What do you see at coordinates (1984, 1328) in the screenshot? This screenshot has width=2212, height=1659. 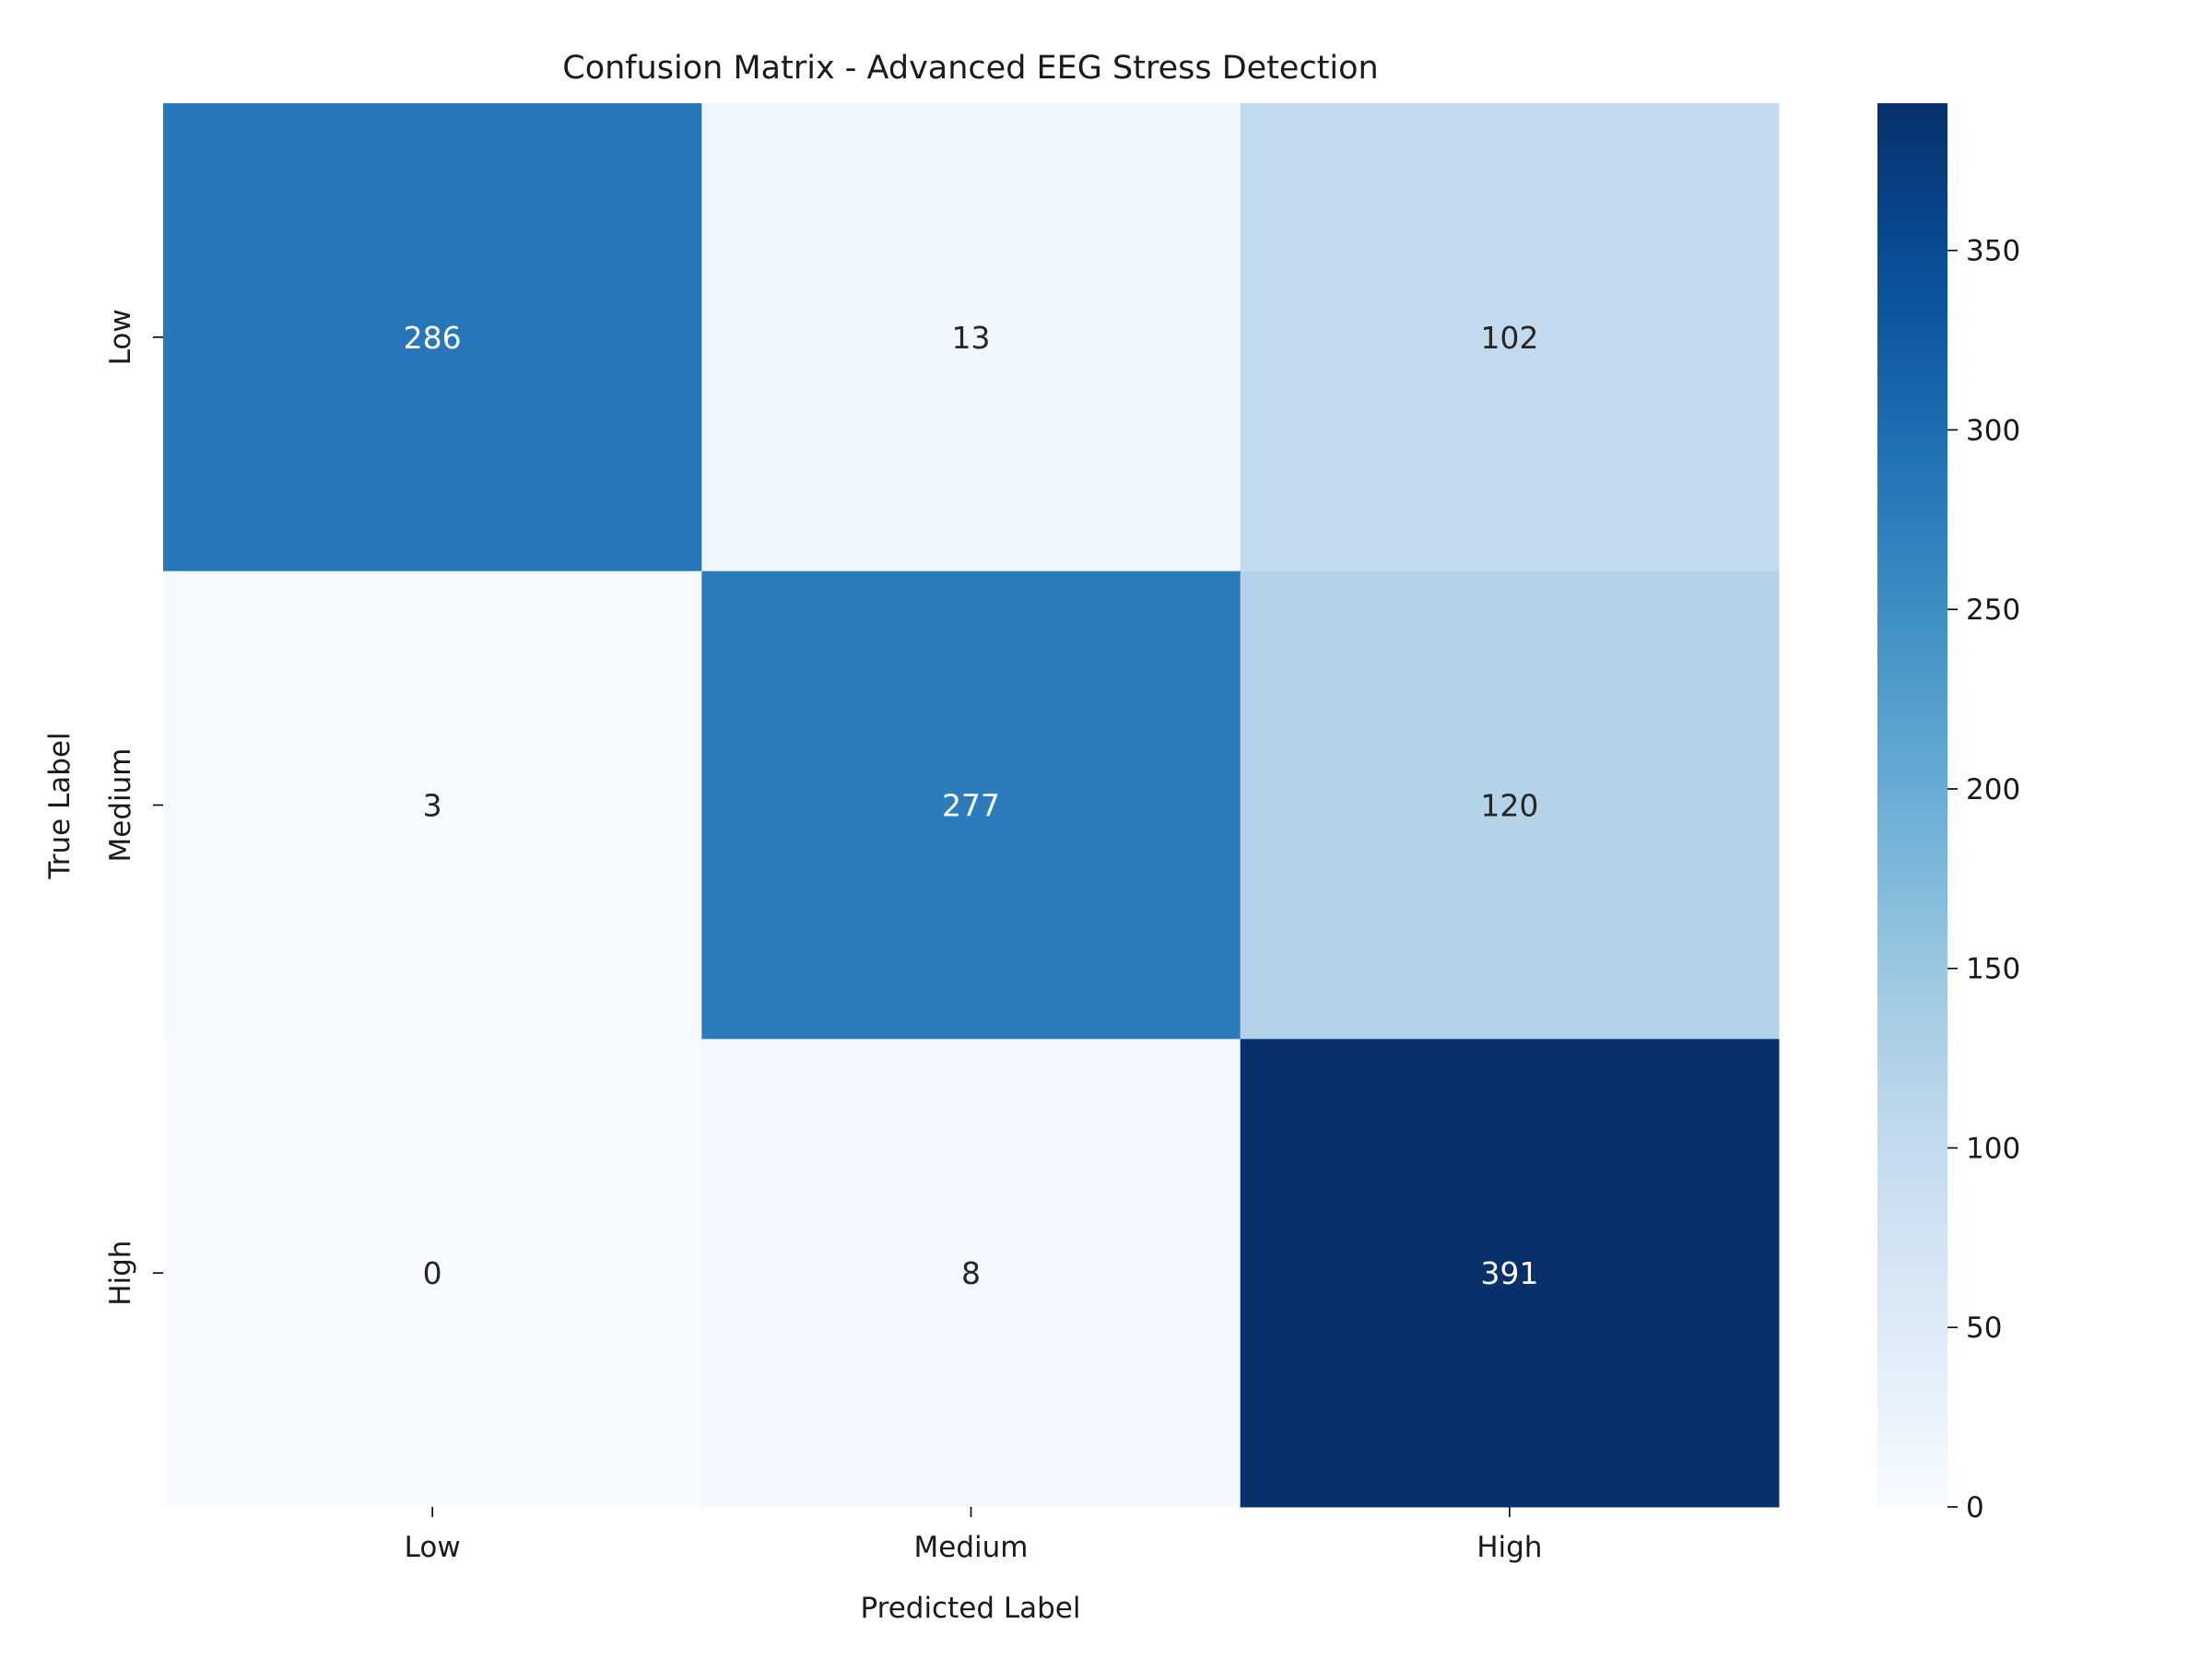 I see `colorbar-tick-label: 50` at bounding box center [1984, 1328].